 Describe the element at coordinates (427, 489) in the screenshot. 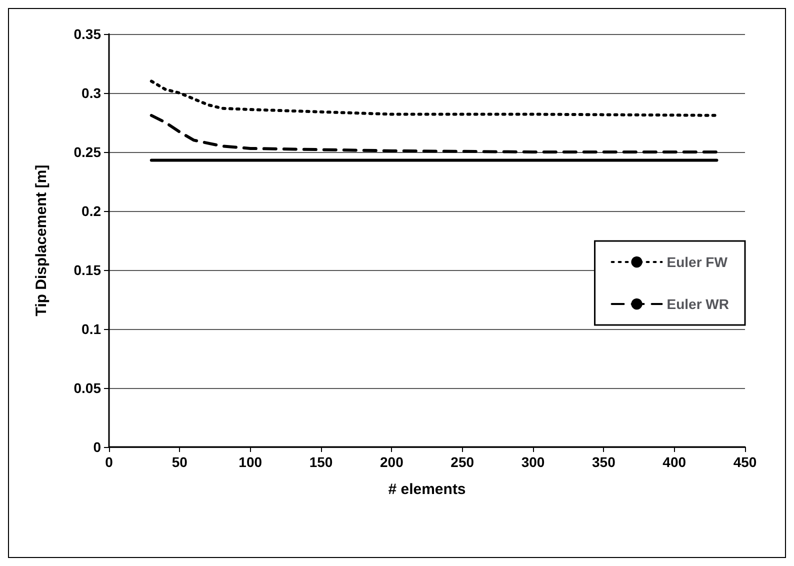

I see `x-axis-title: # elements` at that location.